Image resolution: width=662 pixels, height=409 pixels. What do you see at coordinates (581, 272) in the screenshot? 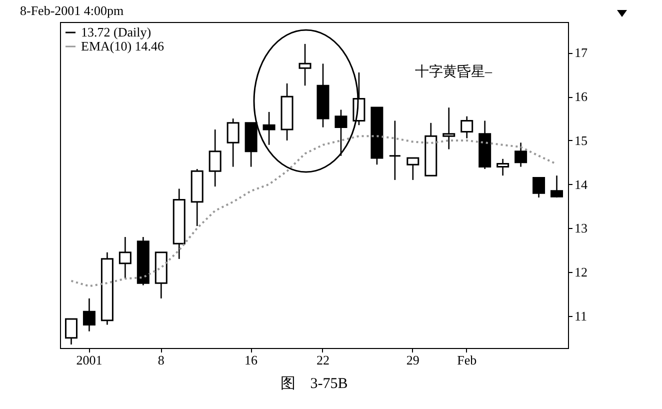
I see `y-tick-label: 12` at bounding box center [581, 272].